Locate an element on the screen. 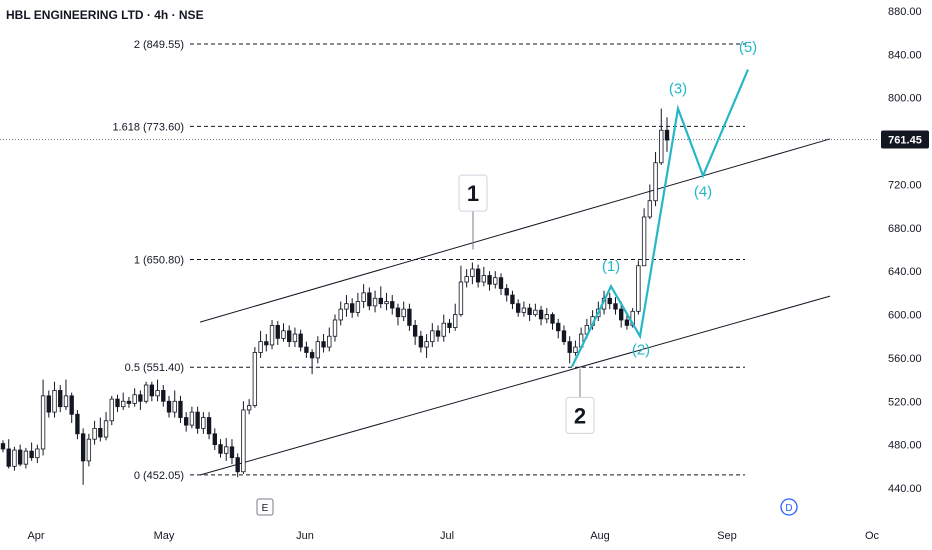  y-tick-label: 840.00 is located at coordinates (905, 55).